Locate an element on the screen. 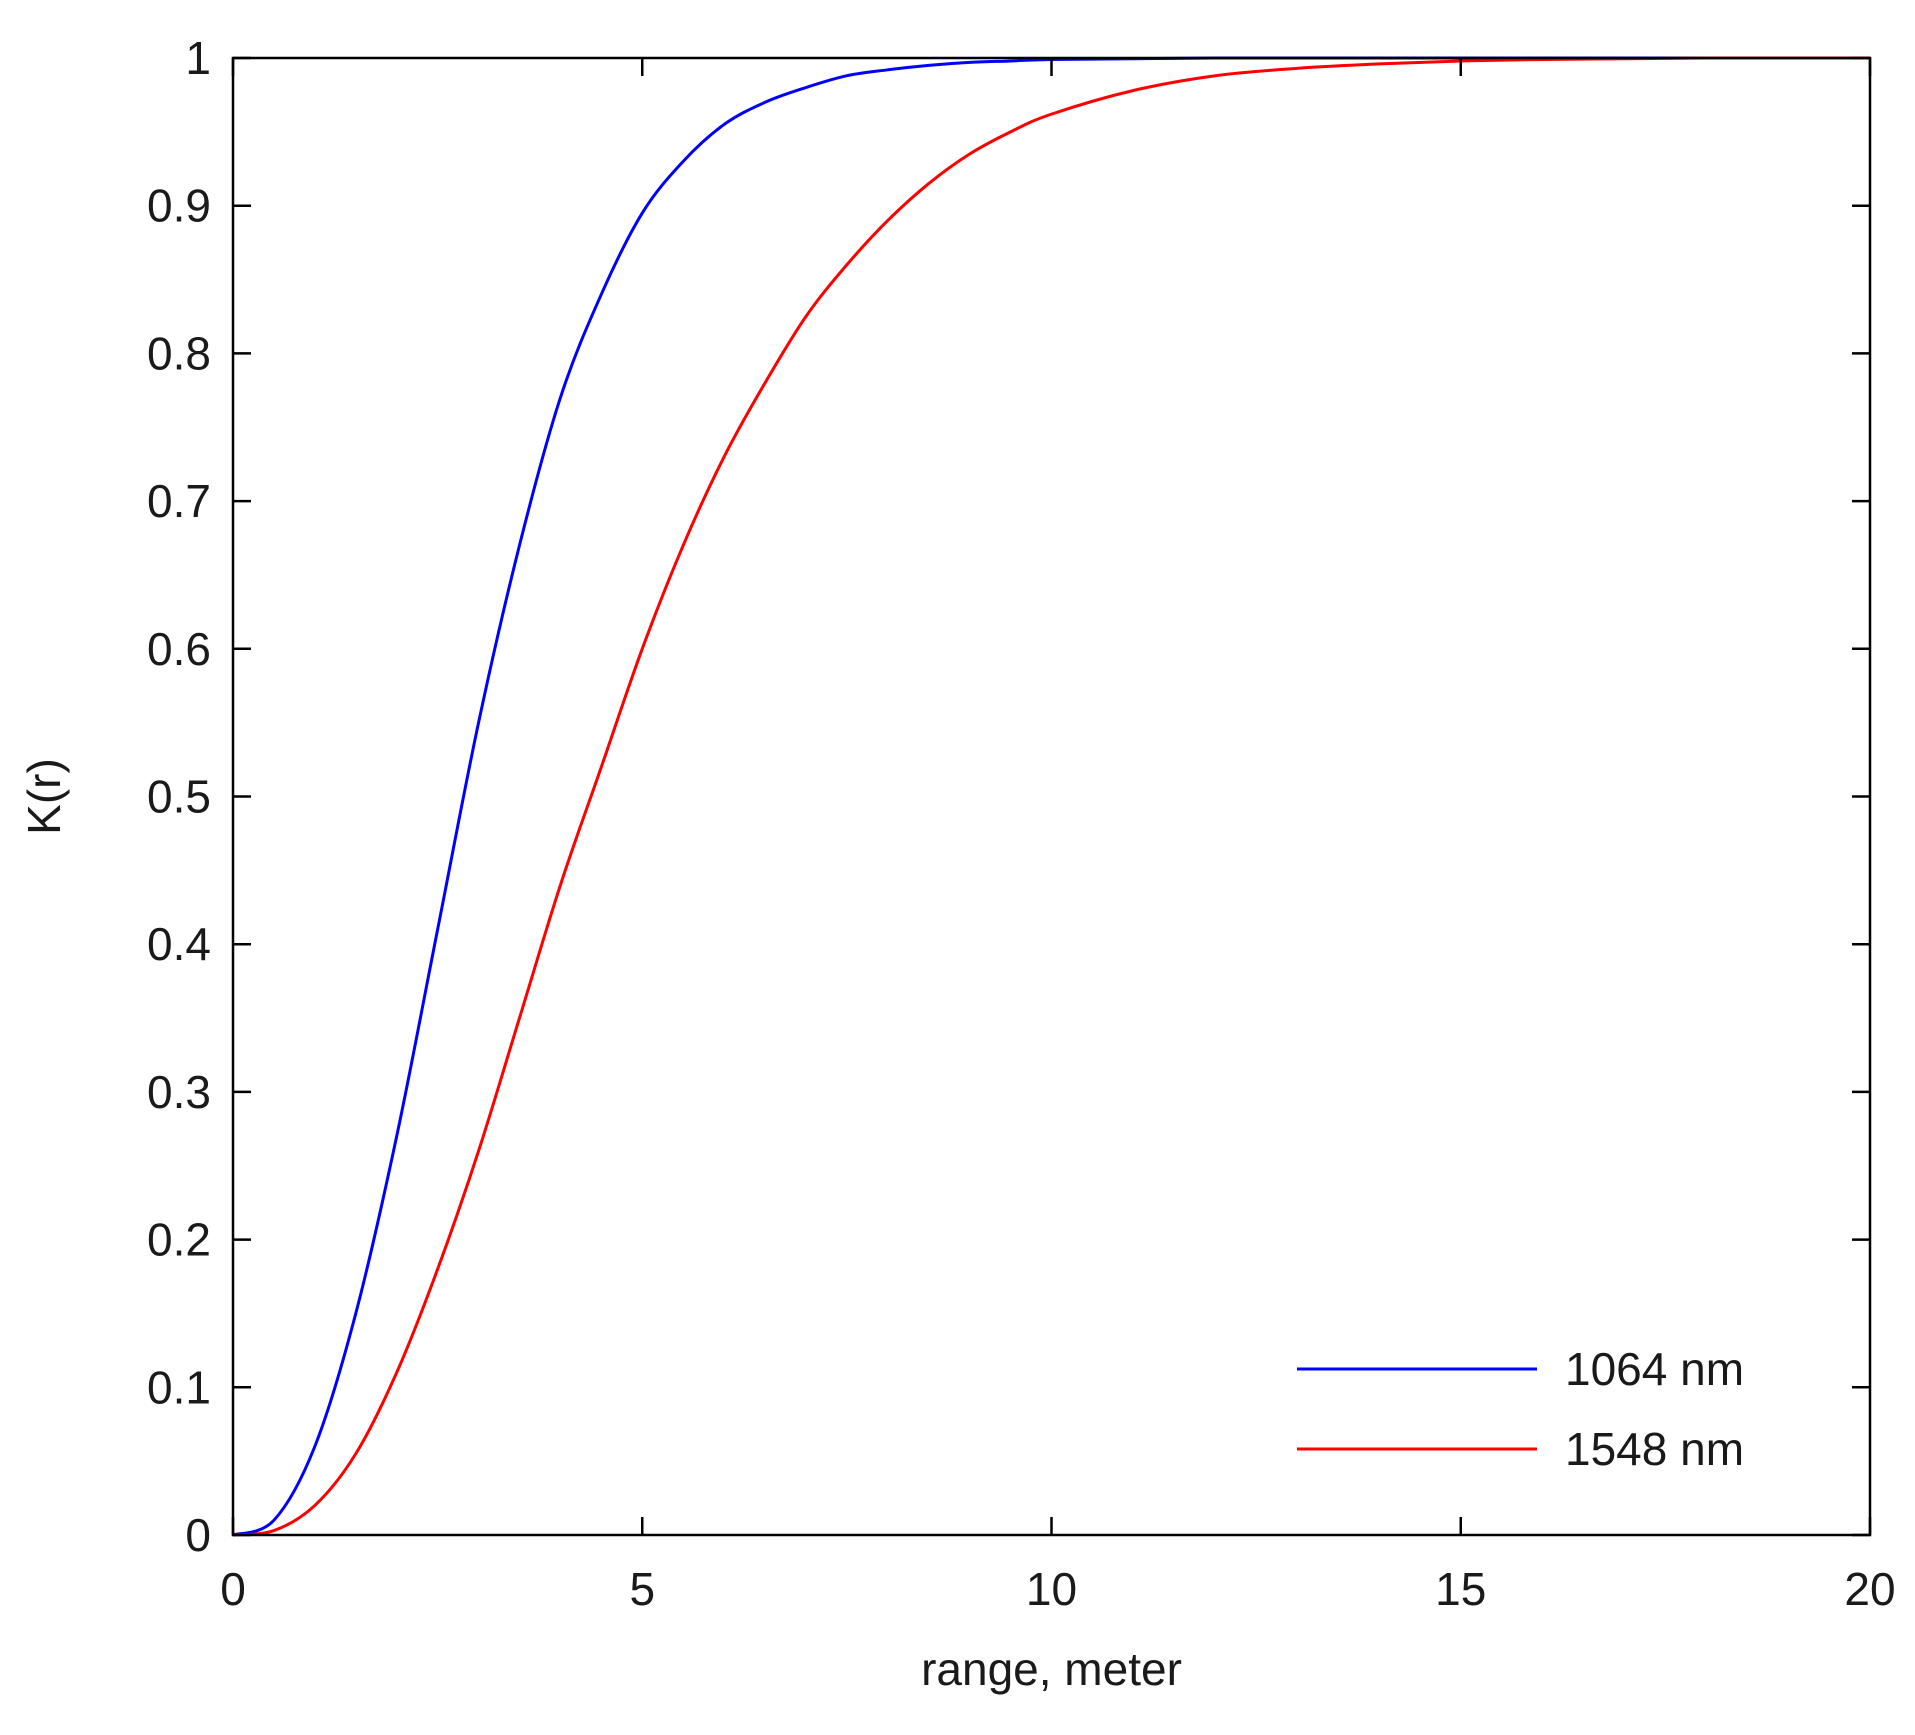 This screenshot has width=1915, height=1735. x-tick-label: 15 is located at coordinates (1460, 1589).